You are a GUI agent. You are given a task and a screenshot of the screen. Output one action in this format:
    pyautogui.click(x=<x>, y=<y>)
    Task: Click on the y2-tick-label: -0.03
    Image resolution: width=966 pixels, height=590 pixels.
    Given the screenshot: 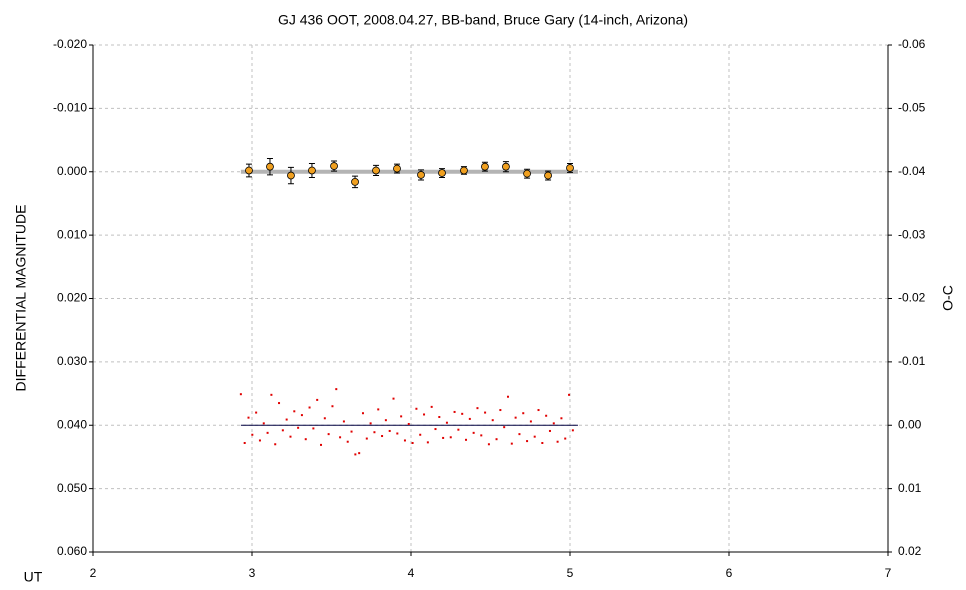 What is the action you would take?
    pyautogui.click(x=912, y=234)
    